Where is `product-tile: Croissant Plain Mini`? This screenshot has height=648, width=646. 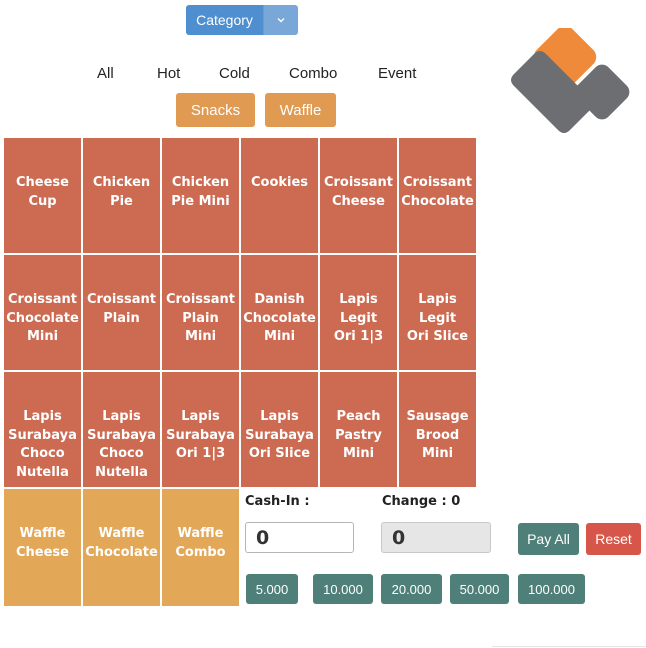
product-tile: Croissant Plain Mini is located at coordinates (200, 312).